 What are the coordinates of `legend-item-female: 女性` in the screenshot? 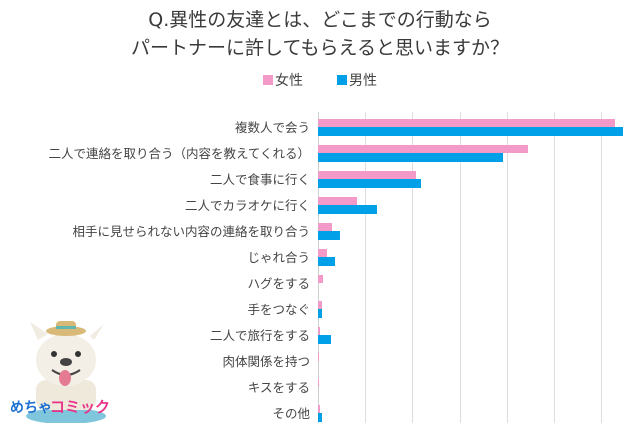 It's located at (283, 80).